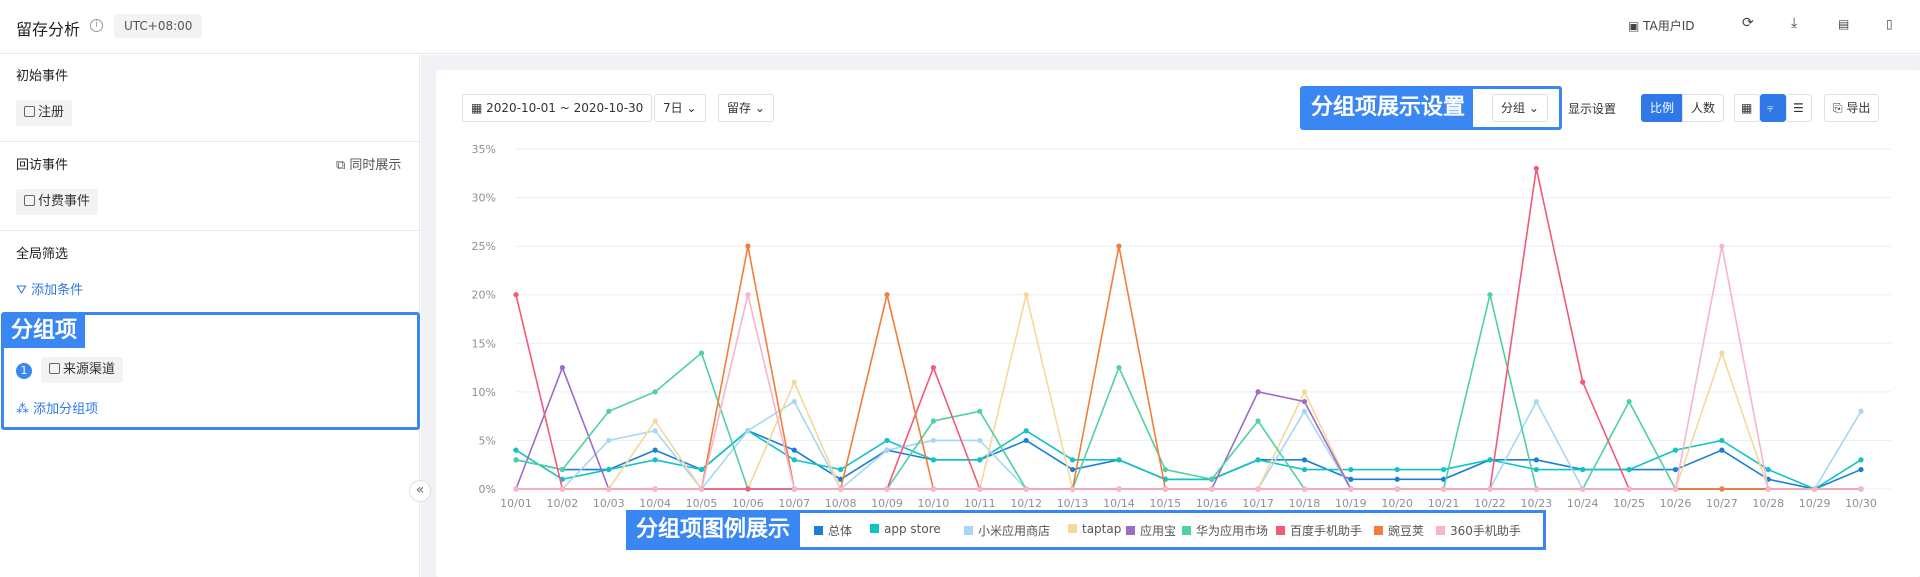  I want to click on initial-event-title: 初始事件, so click(42, 76).